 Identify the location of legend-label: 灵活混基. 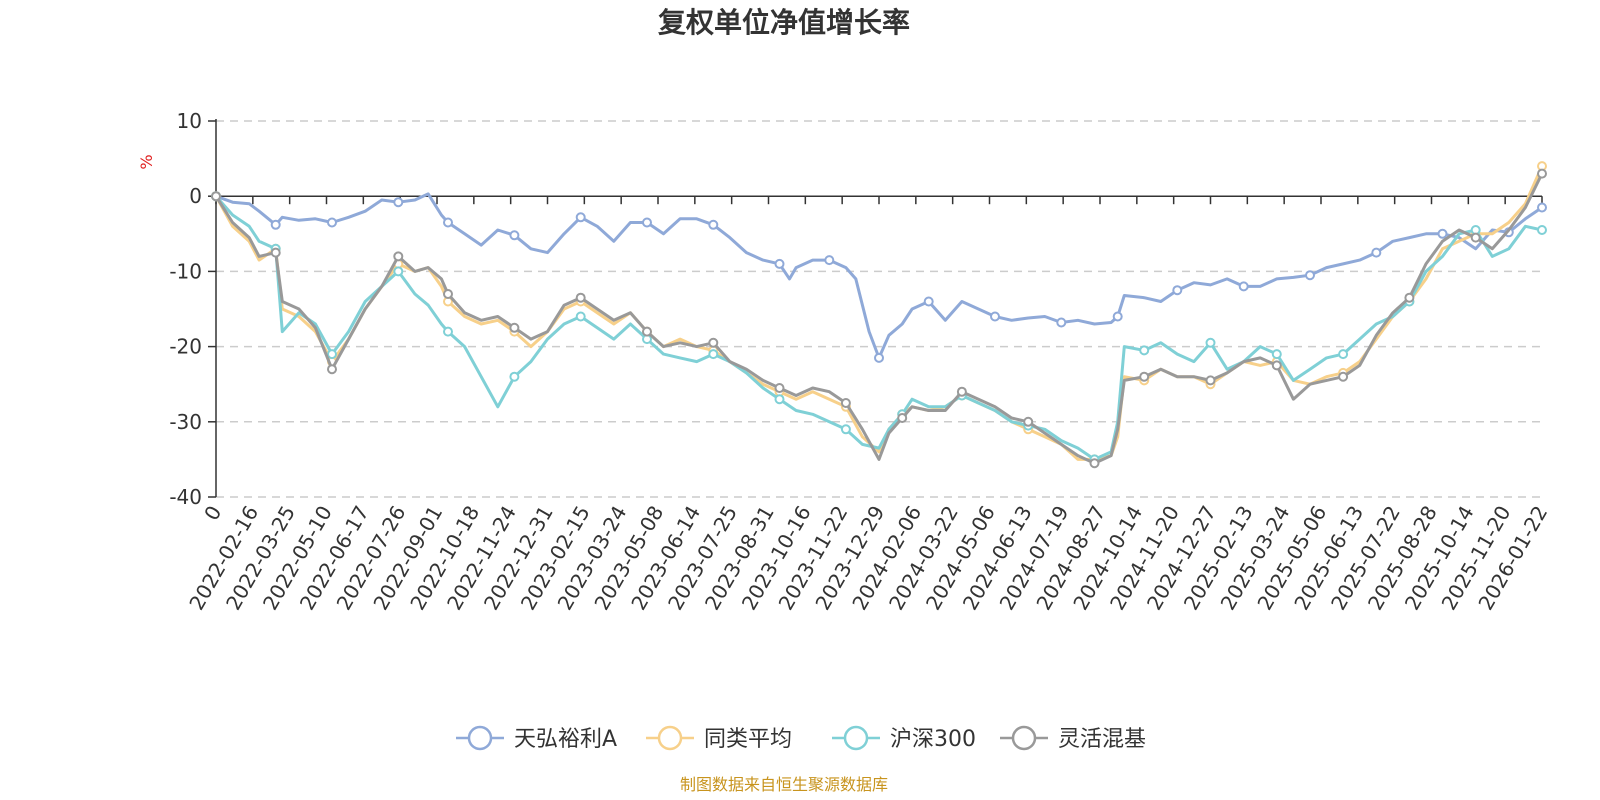
(1102, 739).